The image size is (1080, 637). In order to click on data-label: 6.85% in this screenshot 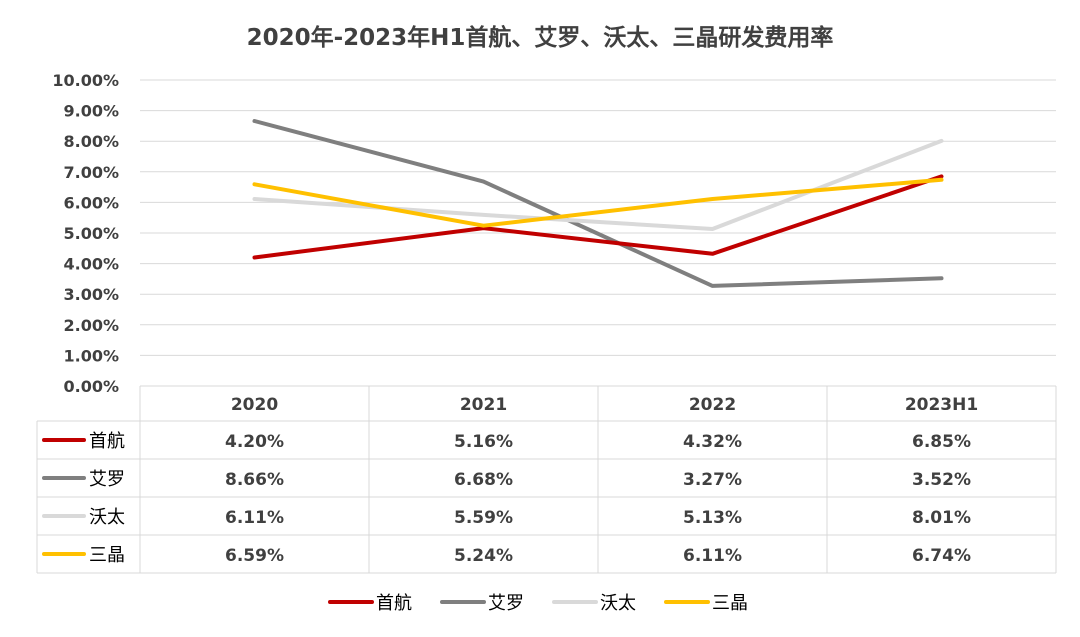, I will do `click(941, 442)`.